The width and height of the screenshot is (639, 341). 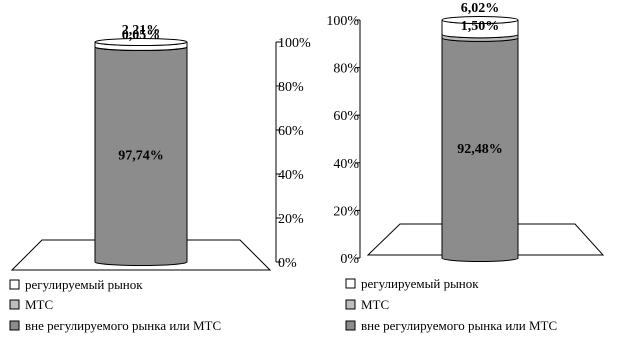 What do you see at coordinates (480, 26) in the screenshot?
I see `data-label: 1,50%` at bounding box center [480, 26].